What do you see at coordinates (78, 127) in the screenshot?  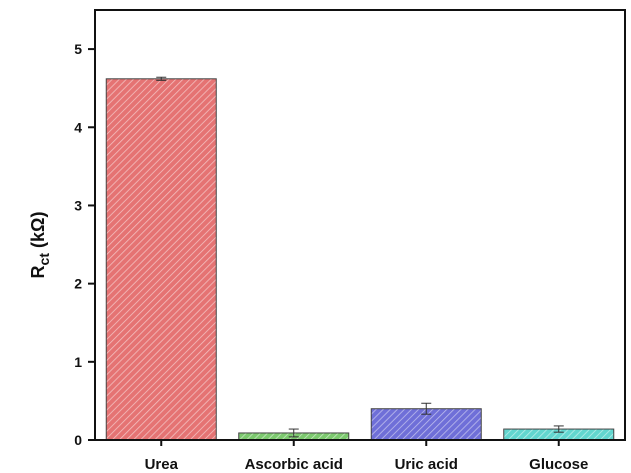 I see `y-tick-label: 4` at bounding box center [78, 127].